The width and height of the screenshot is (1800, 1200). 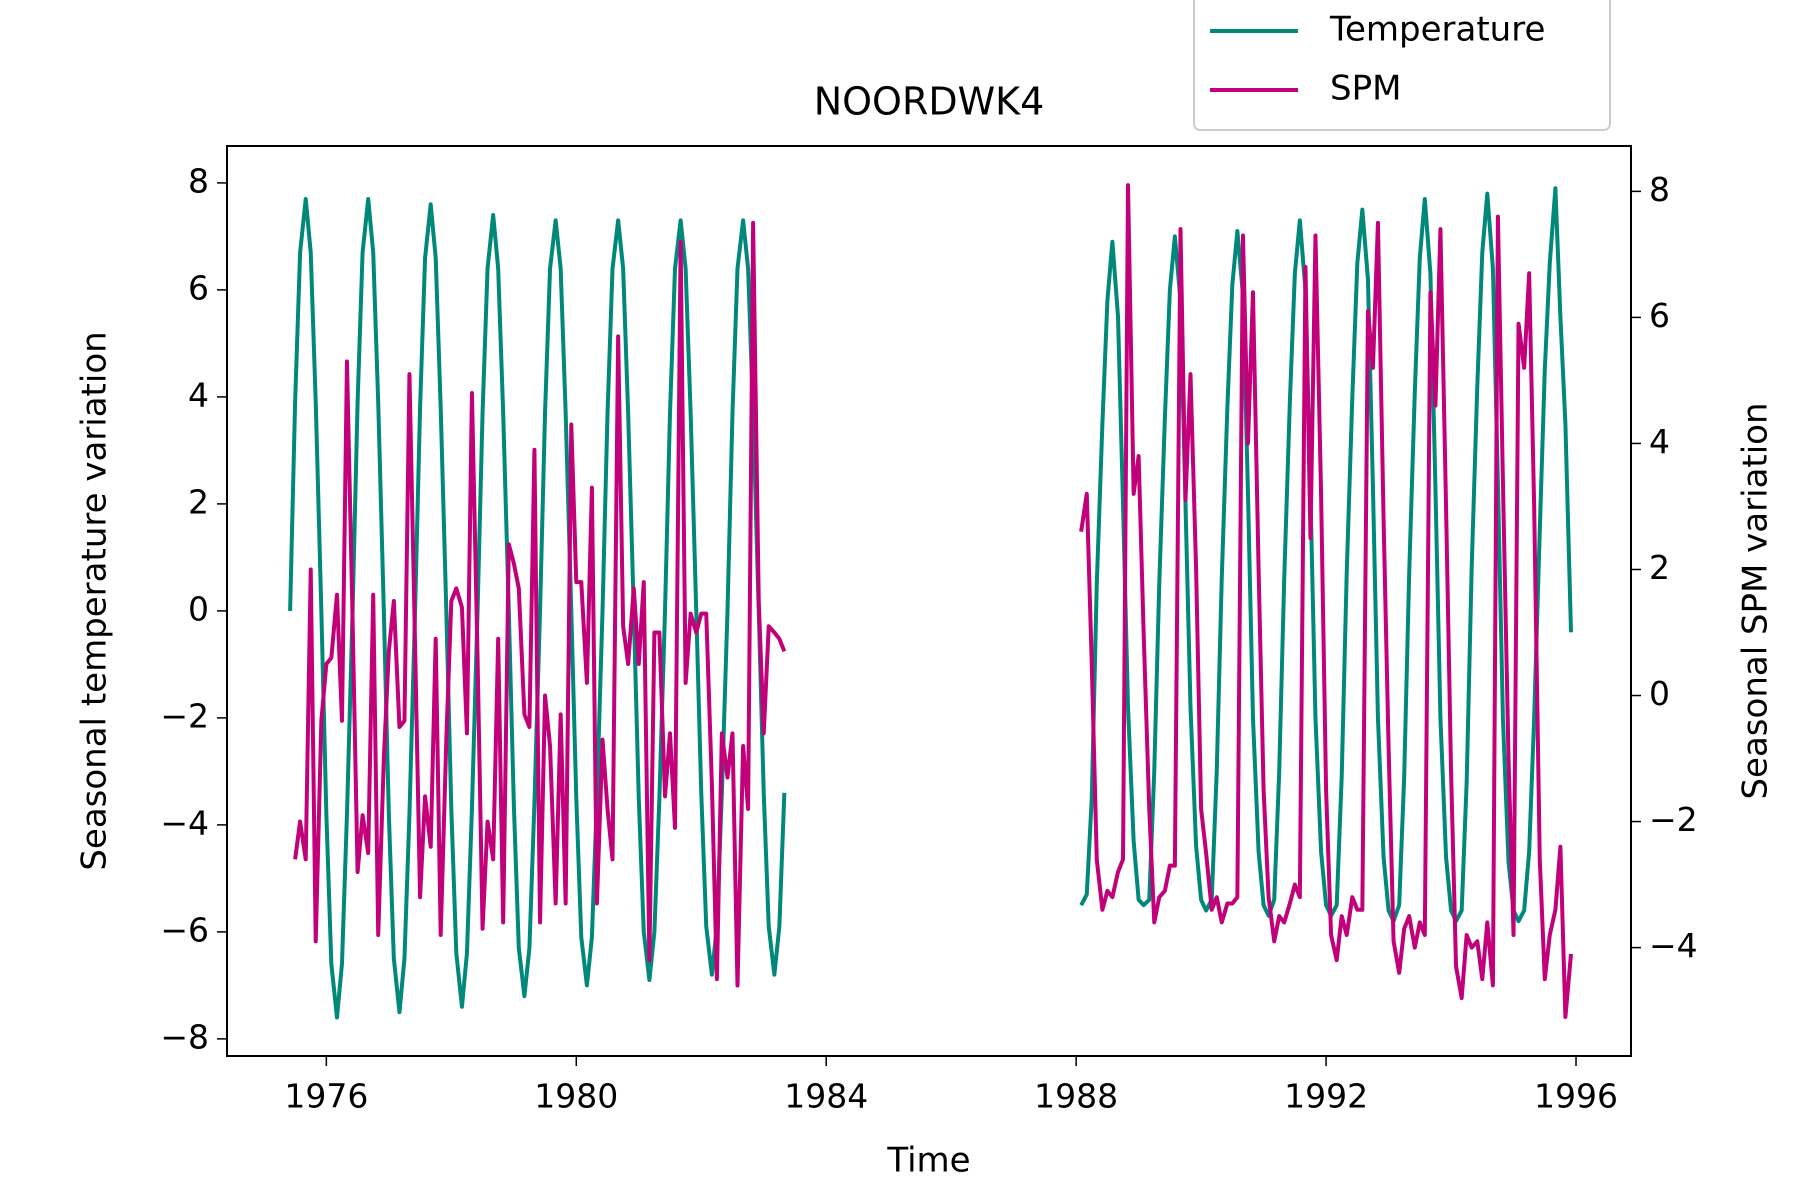 I want to click on y2-tick-label: 8, so click(x=1659, y=189).